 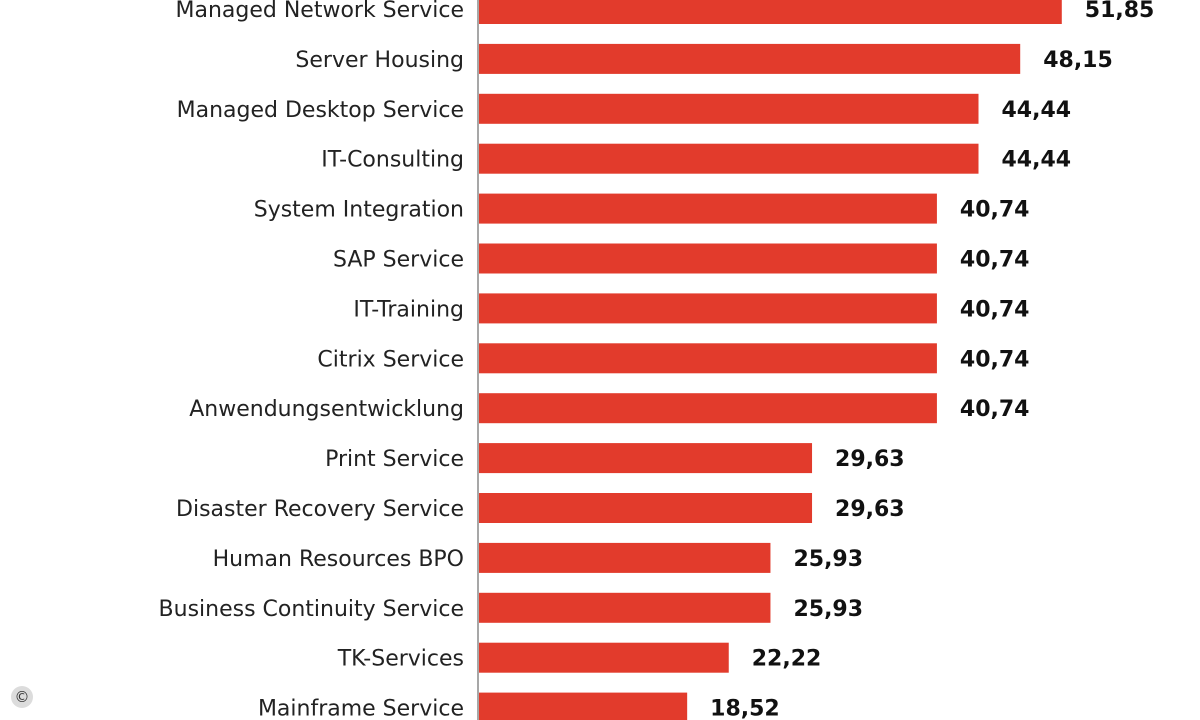 I want to click on category-label: Anwendungsentwicklung, so click(x=326, y=409).